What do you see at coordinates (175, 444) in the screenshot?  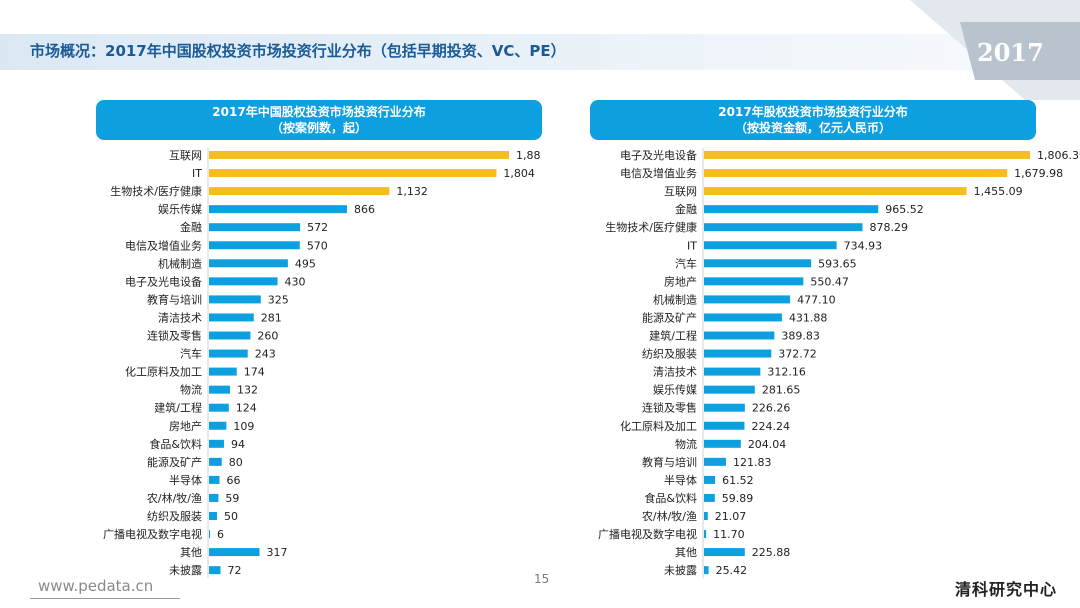 I see `left-category-label: 食品&饮料` at bounding box center [175, 444].